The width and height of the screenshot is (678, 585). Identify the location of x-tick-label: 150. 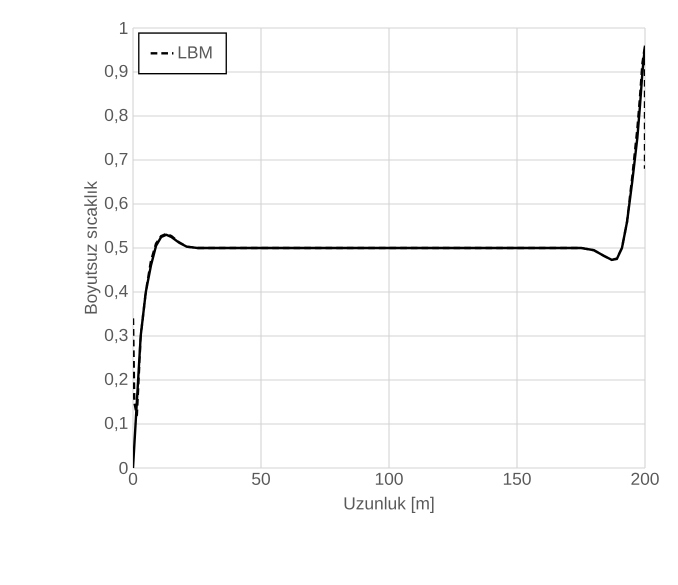
(517, 478).